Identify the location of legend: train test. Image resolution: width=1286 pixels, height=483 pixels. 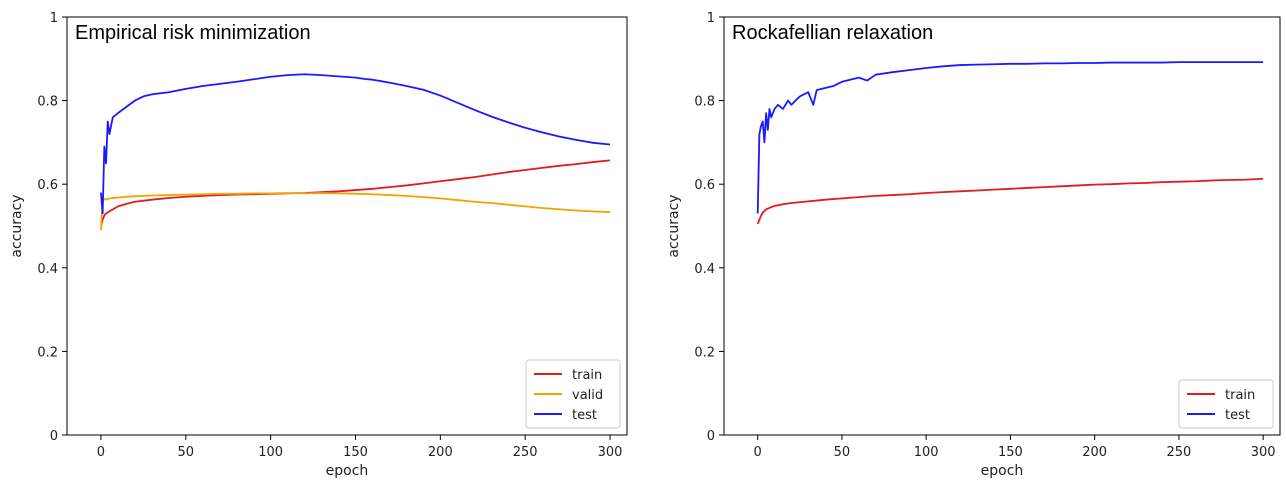
(1226, 404).